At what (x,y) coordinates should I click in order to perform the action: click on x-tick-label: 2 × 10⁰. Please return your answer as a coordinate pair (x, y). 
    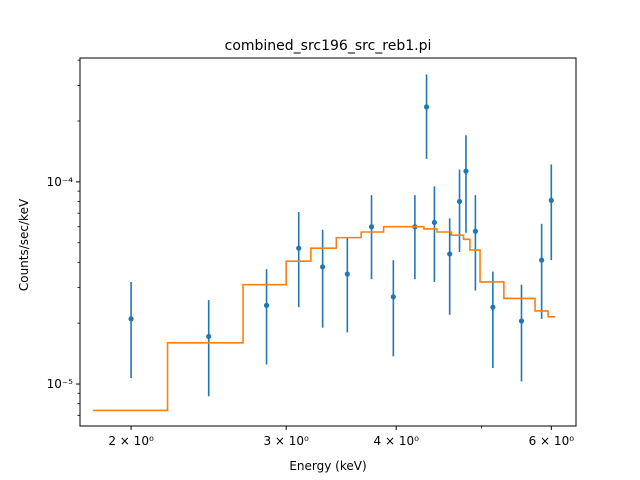
    Looking at the image, I should click on (131, 441).